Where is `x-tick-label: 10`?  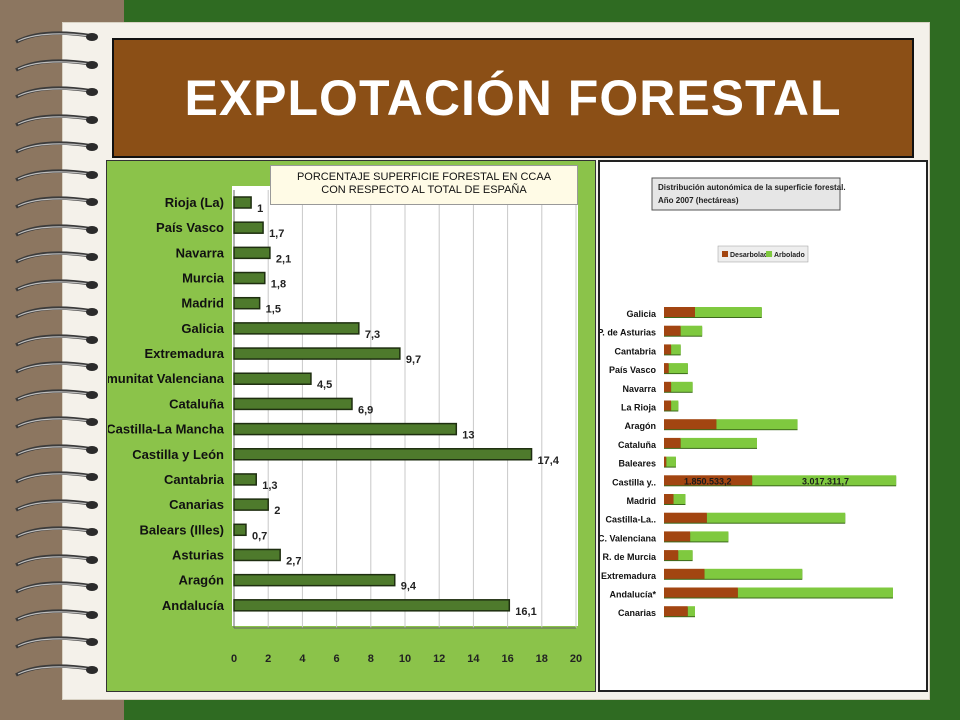 x-tick-label: 10 is located at coordinates (405, 659).